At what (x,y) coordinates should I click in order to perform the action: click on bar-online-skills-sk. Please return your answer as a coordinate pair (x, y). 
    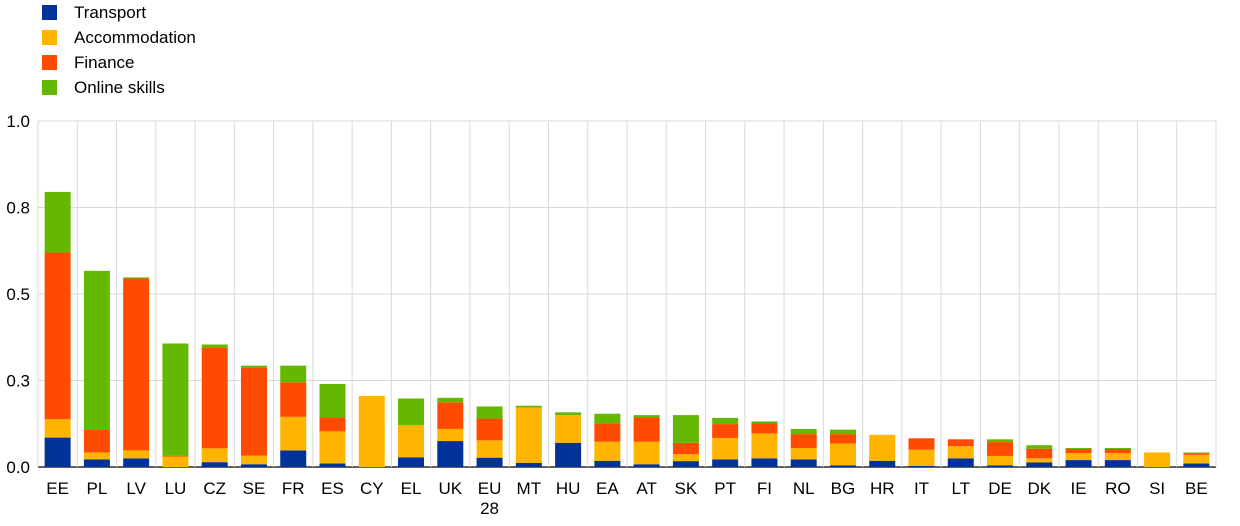
    Looking at the image, I should click on (685, 429).